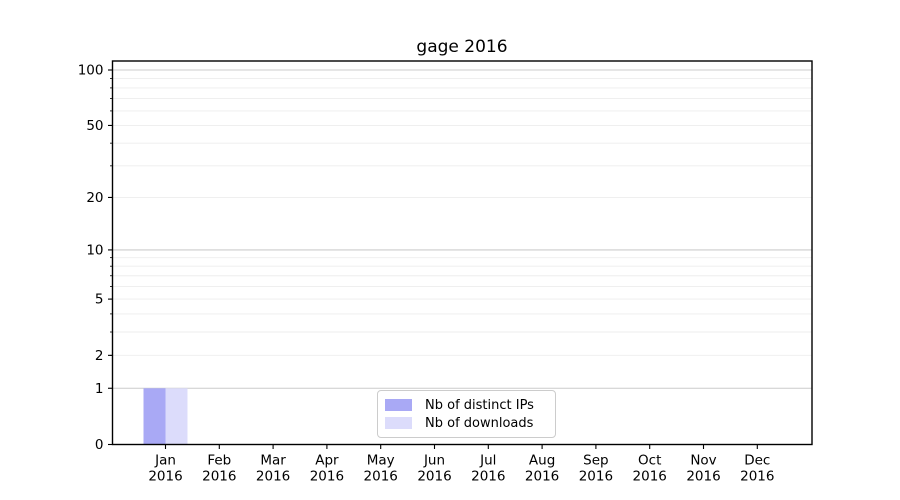  I want to click on x-tick-label-month: Feb, so click(219, 461).